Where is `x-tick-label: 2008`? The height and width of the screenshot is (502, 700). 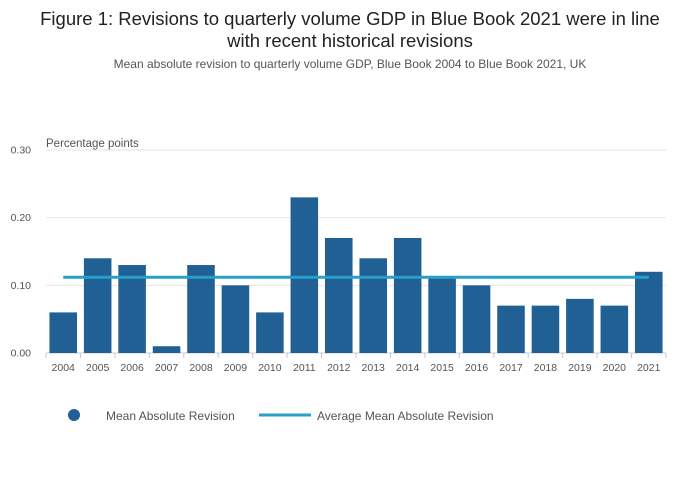 x-tick-label: 2008 is located at coordinates (201, 368).